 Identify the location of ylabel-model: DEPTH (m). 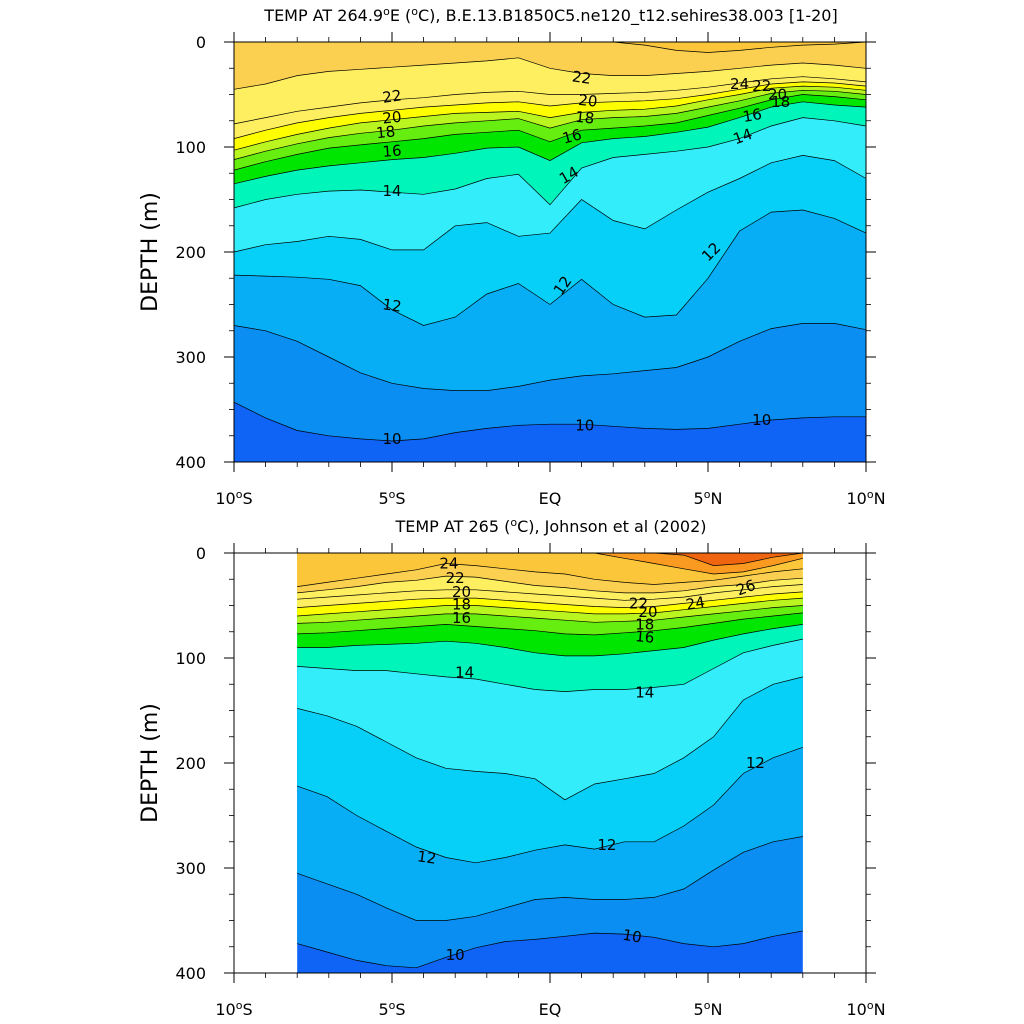
(150, 252).